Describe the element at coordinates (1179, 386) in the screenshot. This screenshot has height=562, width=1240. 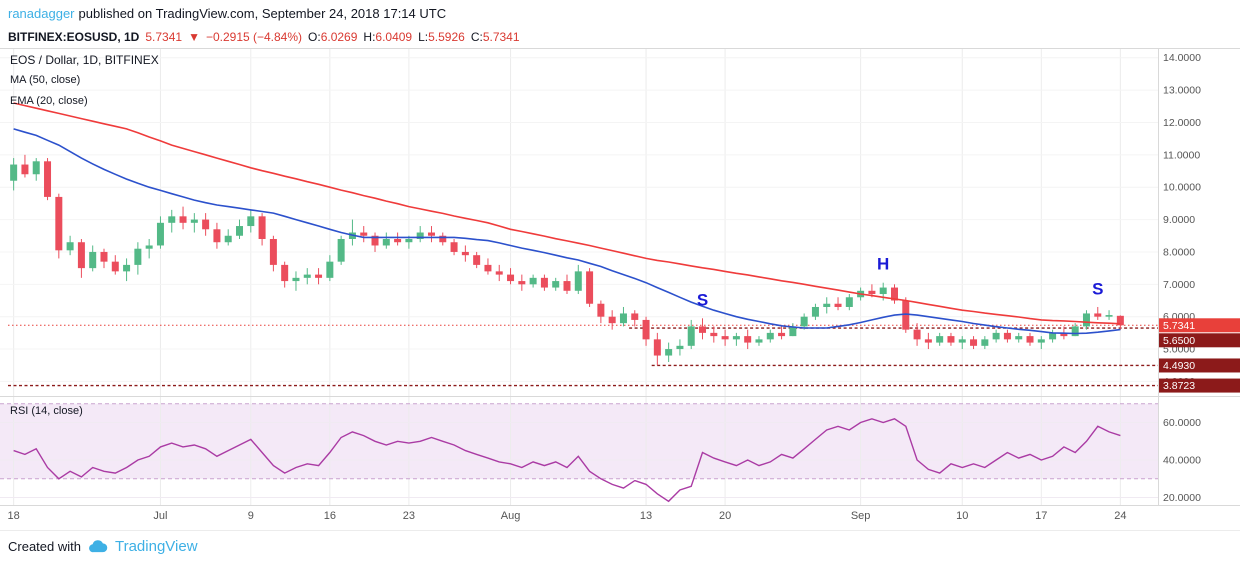
I see `svg-text: 3.8723` at that location.